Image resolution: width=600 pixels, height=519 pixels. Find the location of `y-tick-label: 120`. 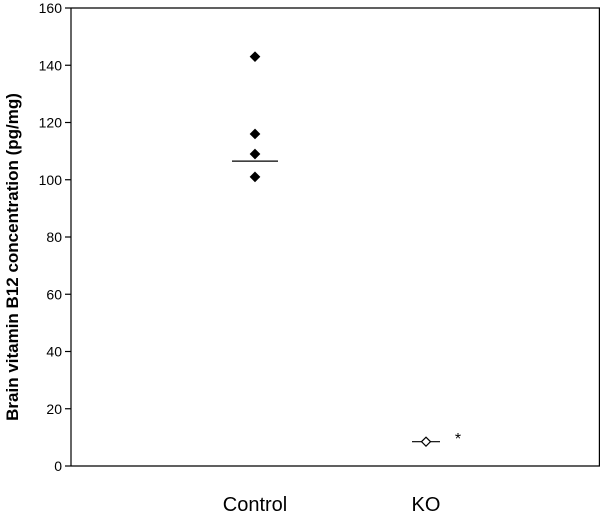

y-tick-label: 120 is located at coordinates (51, 123).